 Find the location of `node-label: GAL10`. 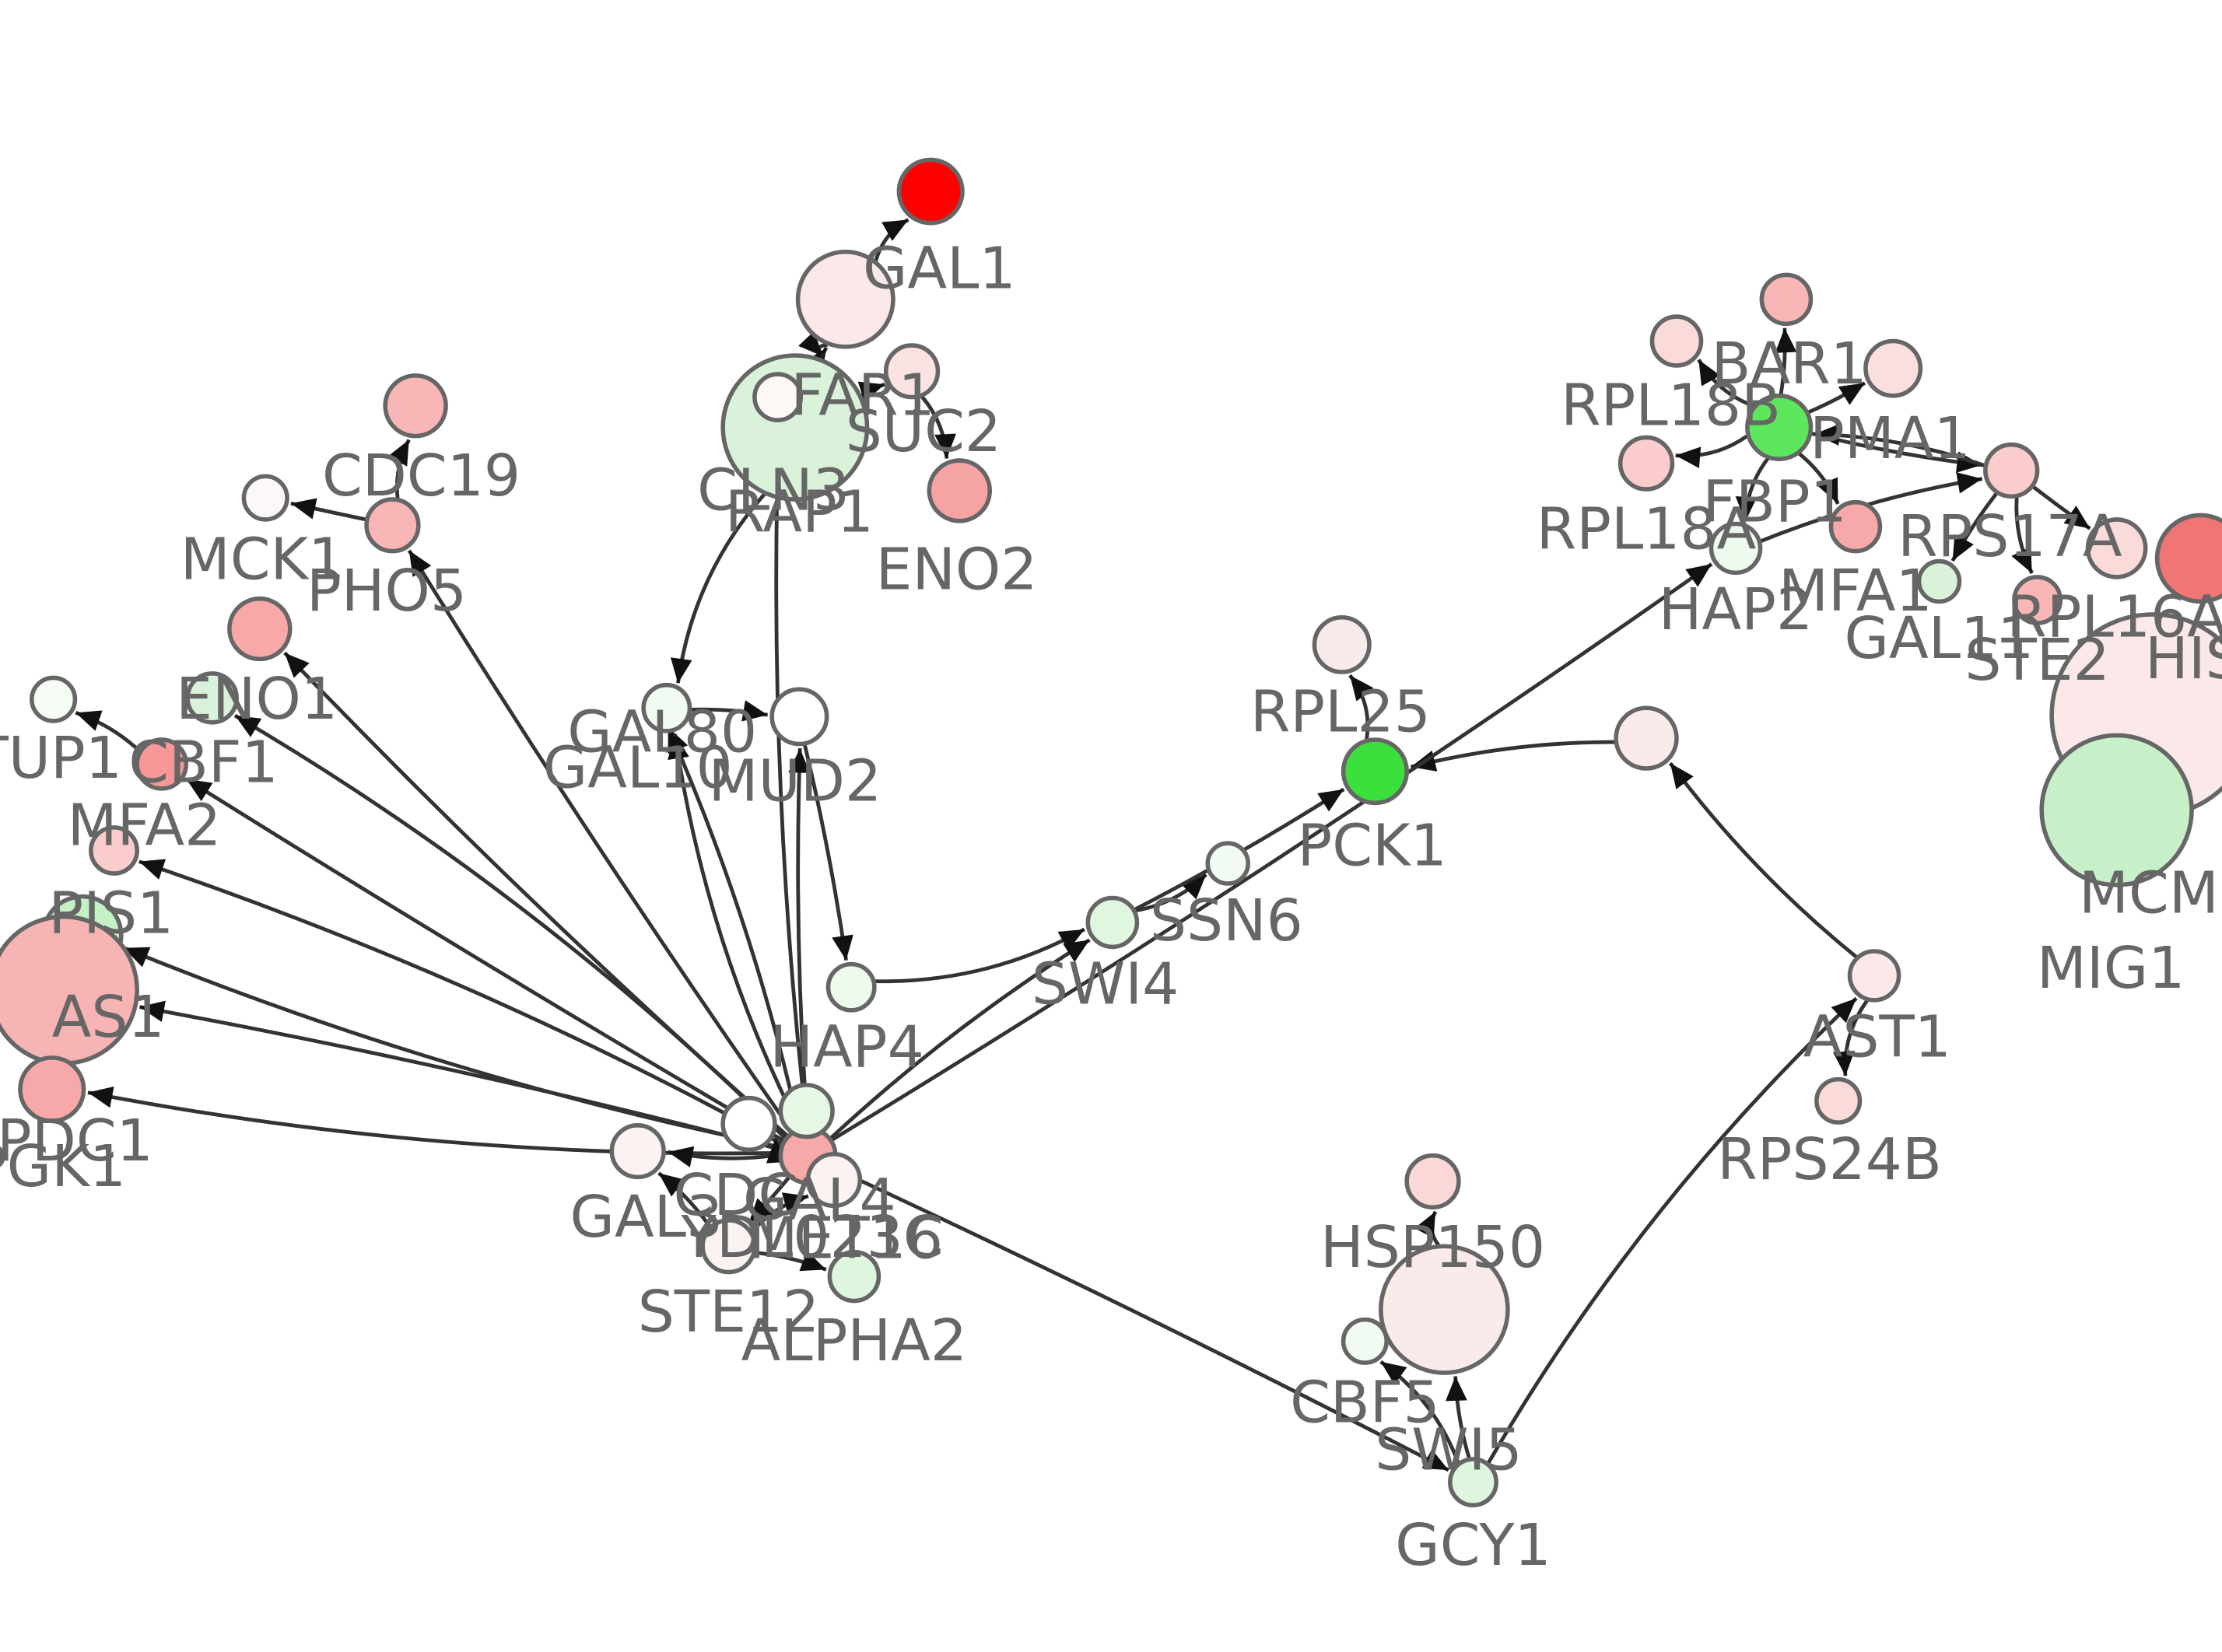

node-label: GAL10 is located at coordinates (638, 769).